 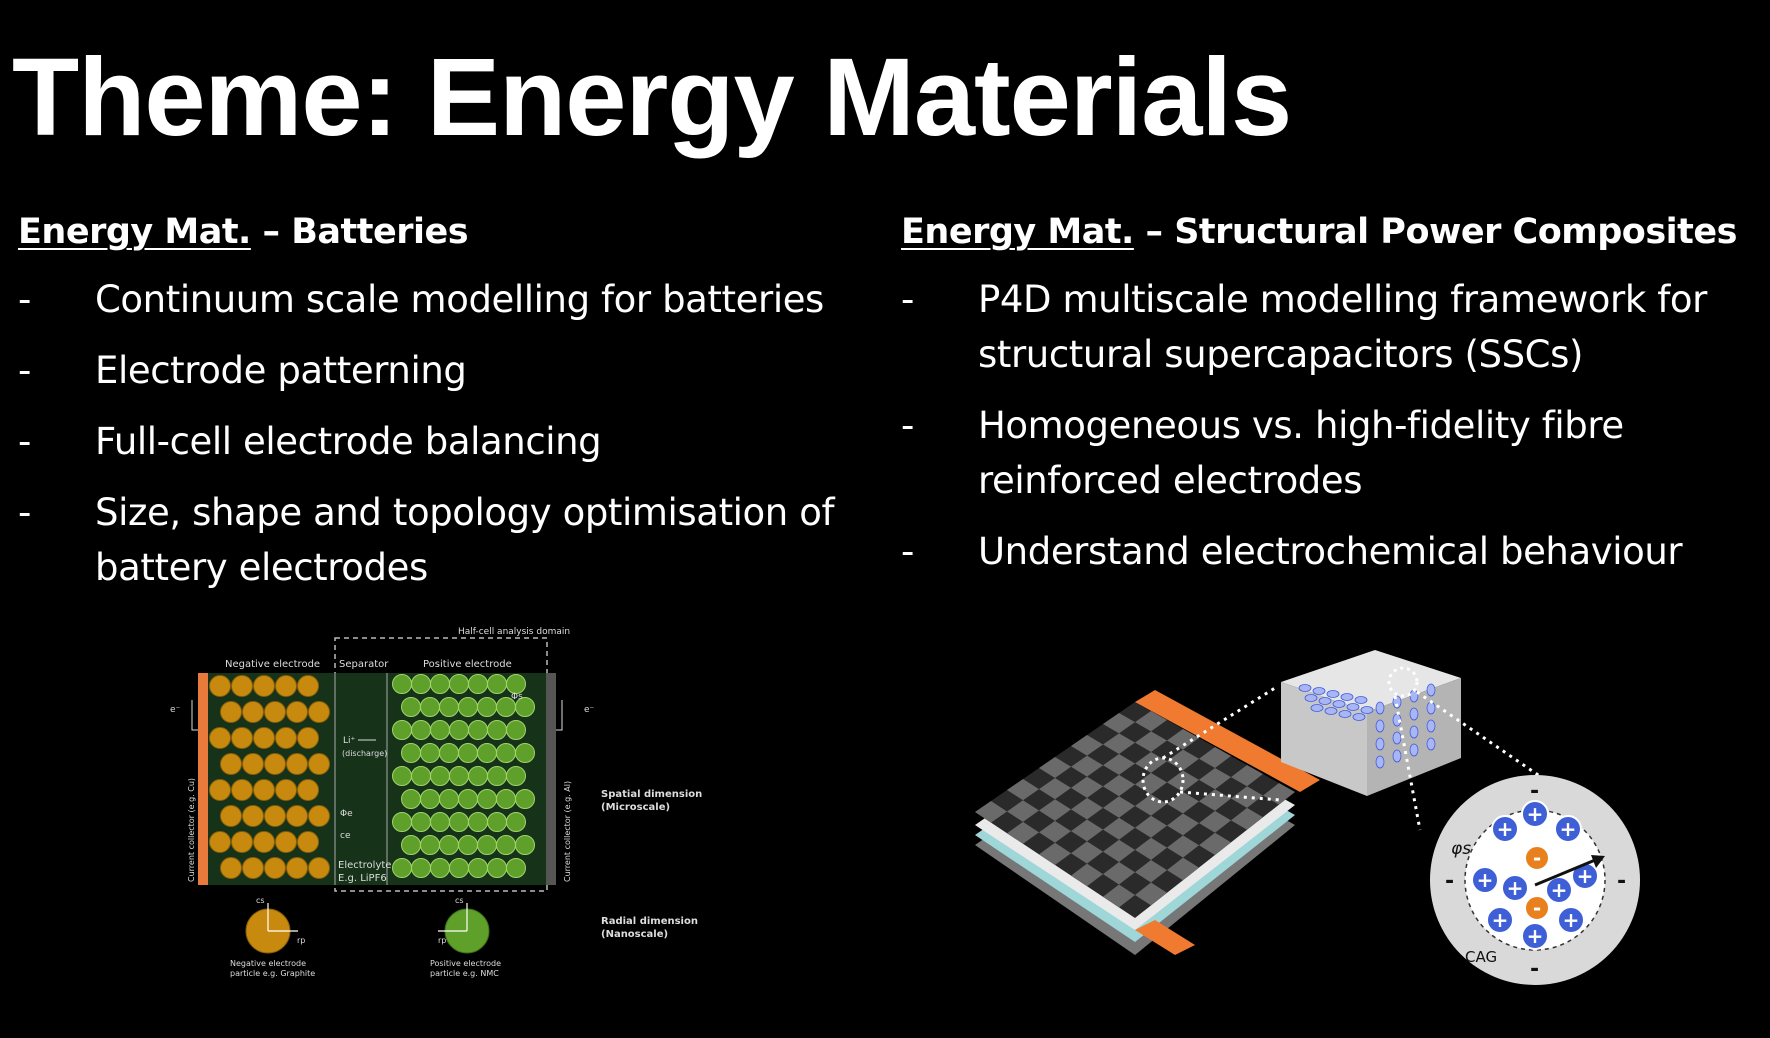 I want to click on fibre-cross-sections, so click(x=1367, y=726).